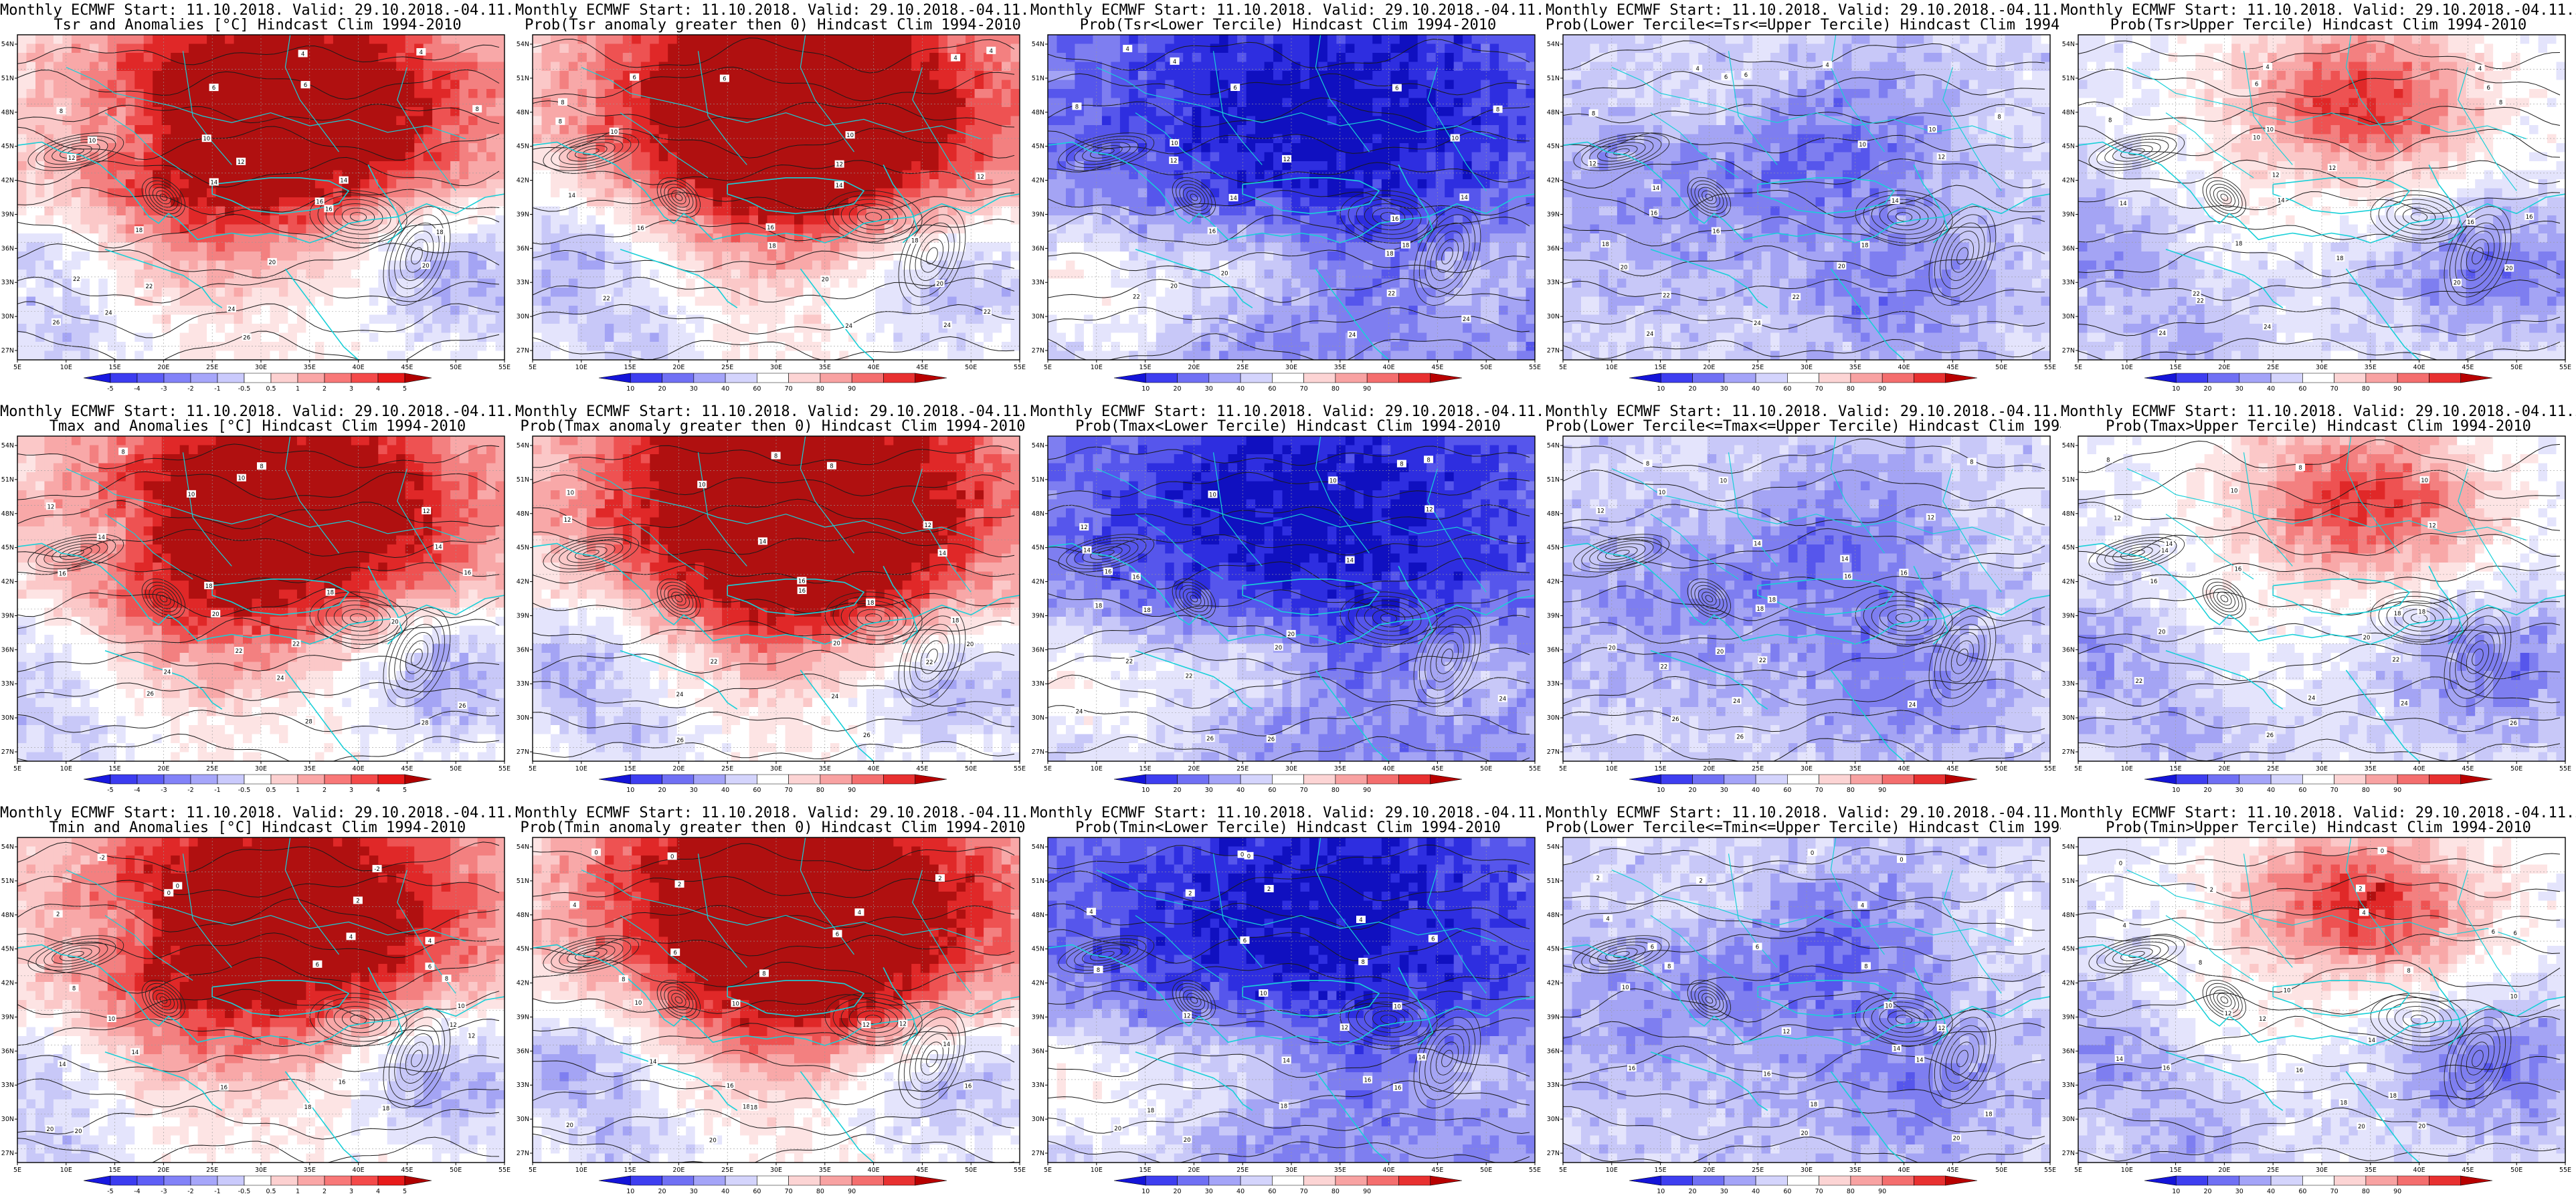  Describe the element at coordinates (2340, 259) in the screenshot. I see `contour-label: 18` at that location.